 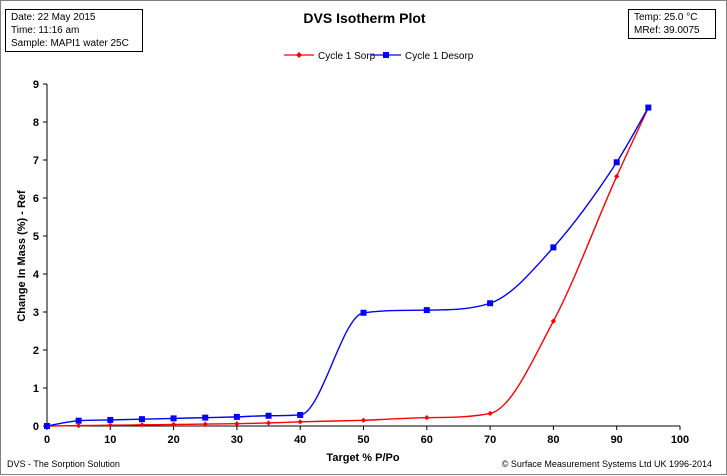 I want to click on x-tick-label: 40, so click(x=300, y=440).